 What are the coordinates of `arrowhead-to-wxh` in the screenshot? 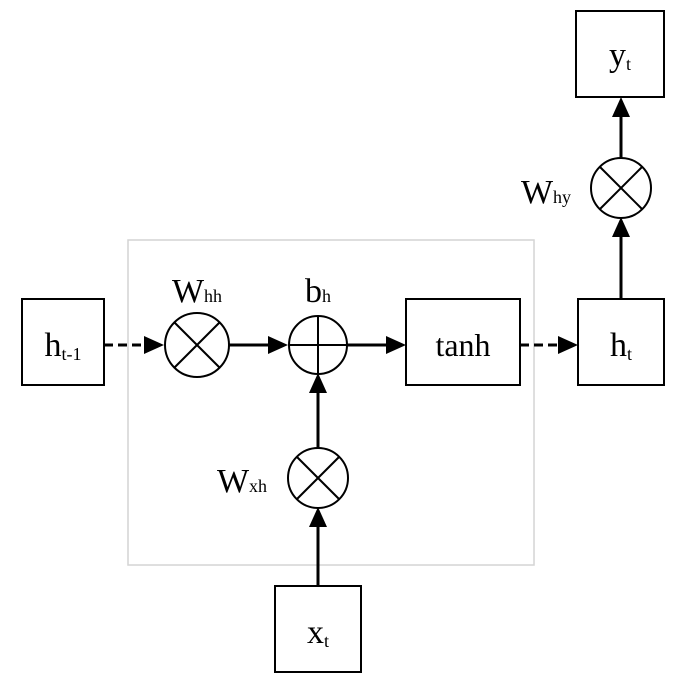 It's located at (318, 517).